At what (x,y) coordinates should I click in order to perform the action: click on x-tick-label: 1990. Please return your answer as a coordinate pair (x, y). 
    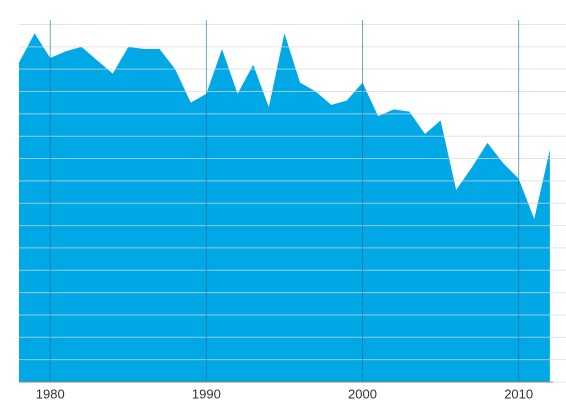
    Looking at the image, I should click on (206, 393).